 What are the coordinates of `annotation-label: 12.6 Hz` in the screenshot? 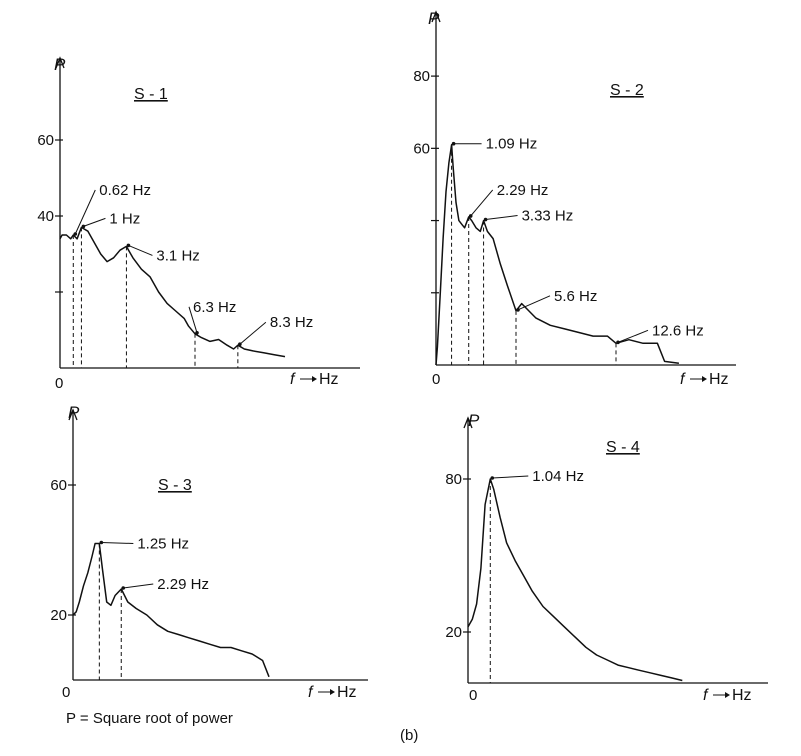 It's located at (678, 330).